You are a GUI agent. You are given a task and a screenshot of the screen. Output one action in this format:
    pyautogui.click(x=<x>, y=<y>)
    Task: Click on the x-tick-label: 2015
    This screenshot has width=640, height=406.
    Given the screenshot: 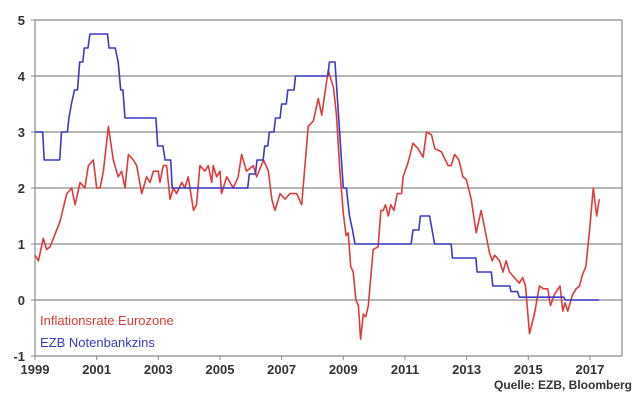 What is the action you would take?
    pyautogui.click(x=528, y=369)
    